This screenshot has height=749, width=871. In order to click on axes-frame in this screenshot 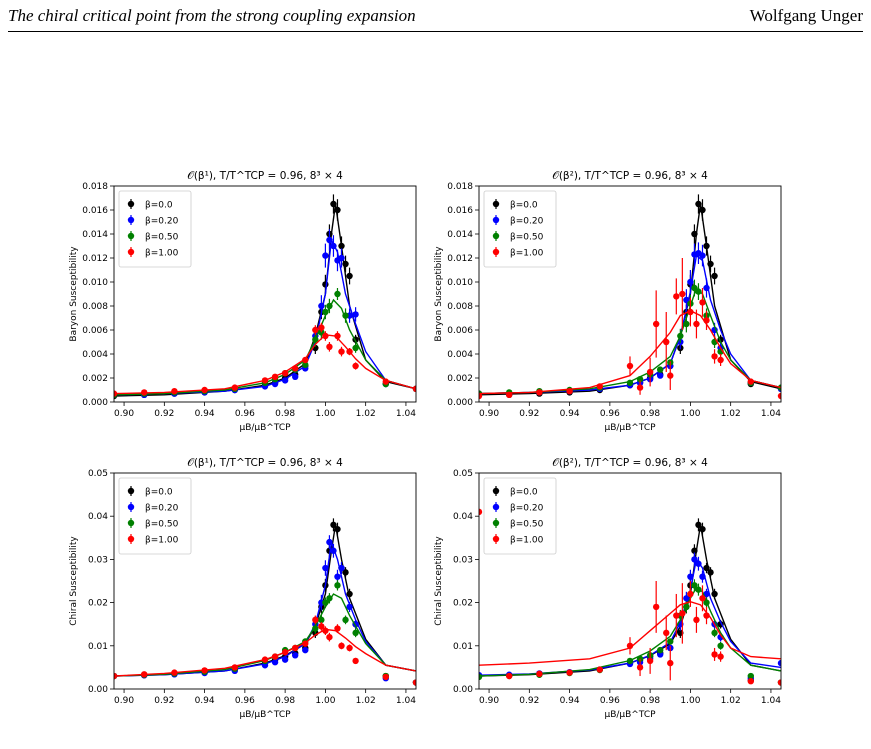, I will do `click(265, 581)`.